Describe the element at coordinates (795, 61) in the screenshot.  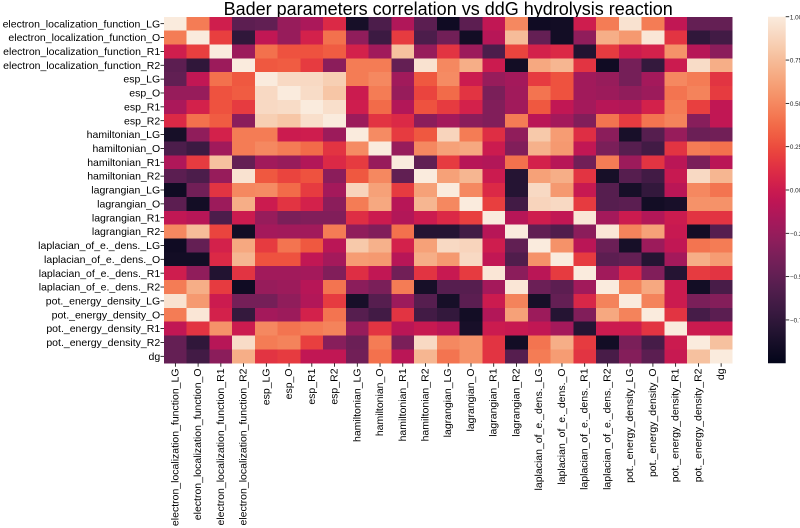
I see `svg-text: 0.75` at that location.